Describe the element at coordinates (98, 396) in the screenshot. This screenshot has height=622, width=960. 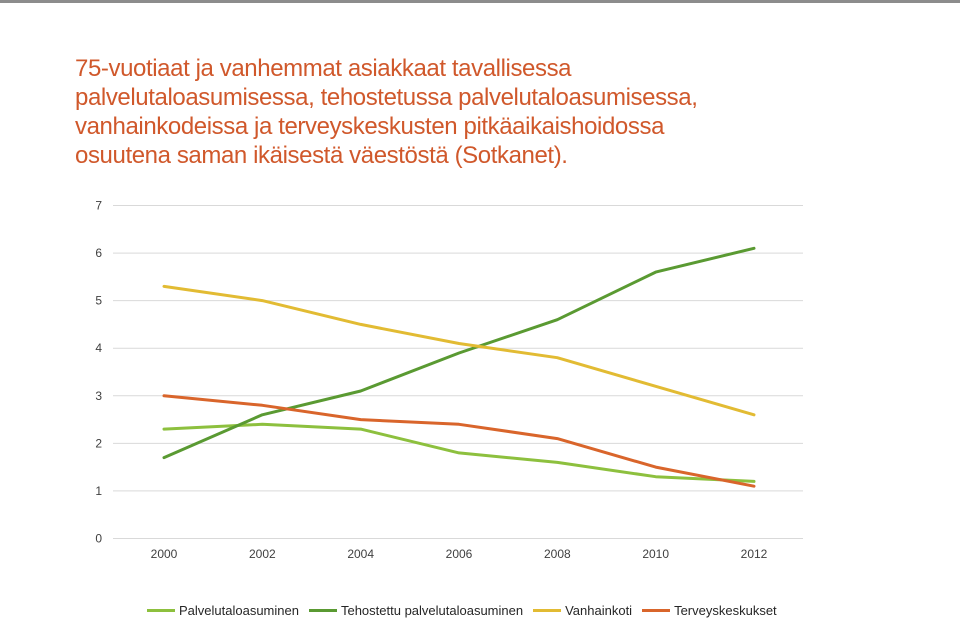
I see `y-tick-label-3: 3` at that location.